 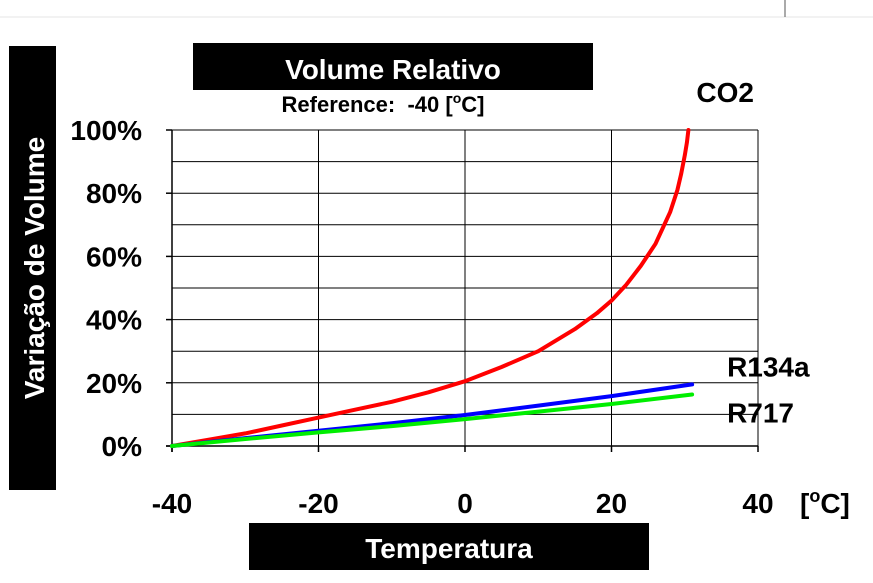 I want to click on series-label-co2: CO2, so click(x=725, y=92).